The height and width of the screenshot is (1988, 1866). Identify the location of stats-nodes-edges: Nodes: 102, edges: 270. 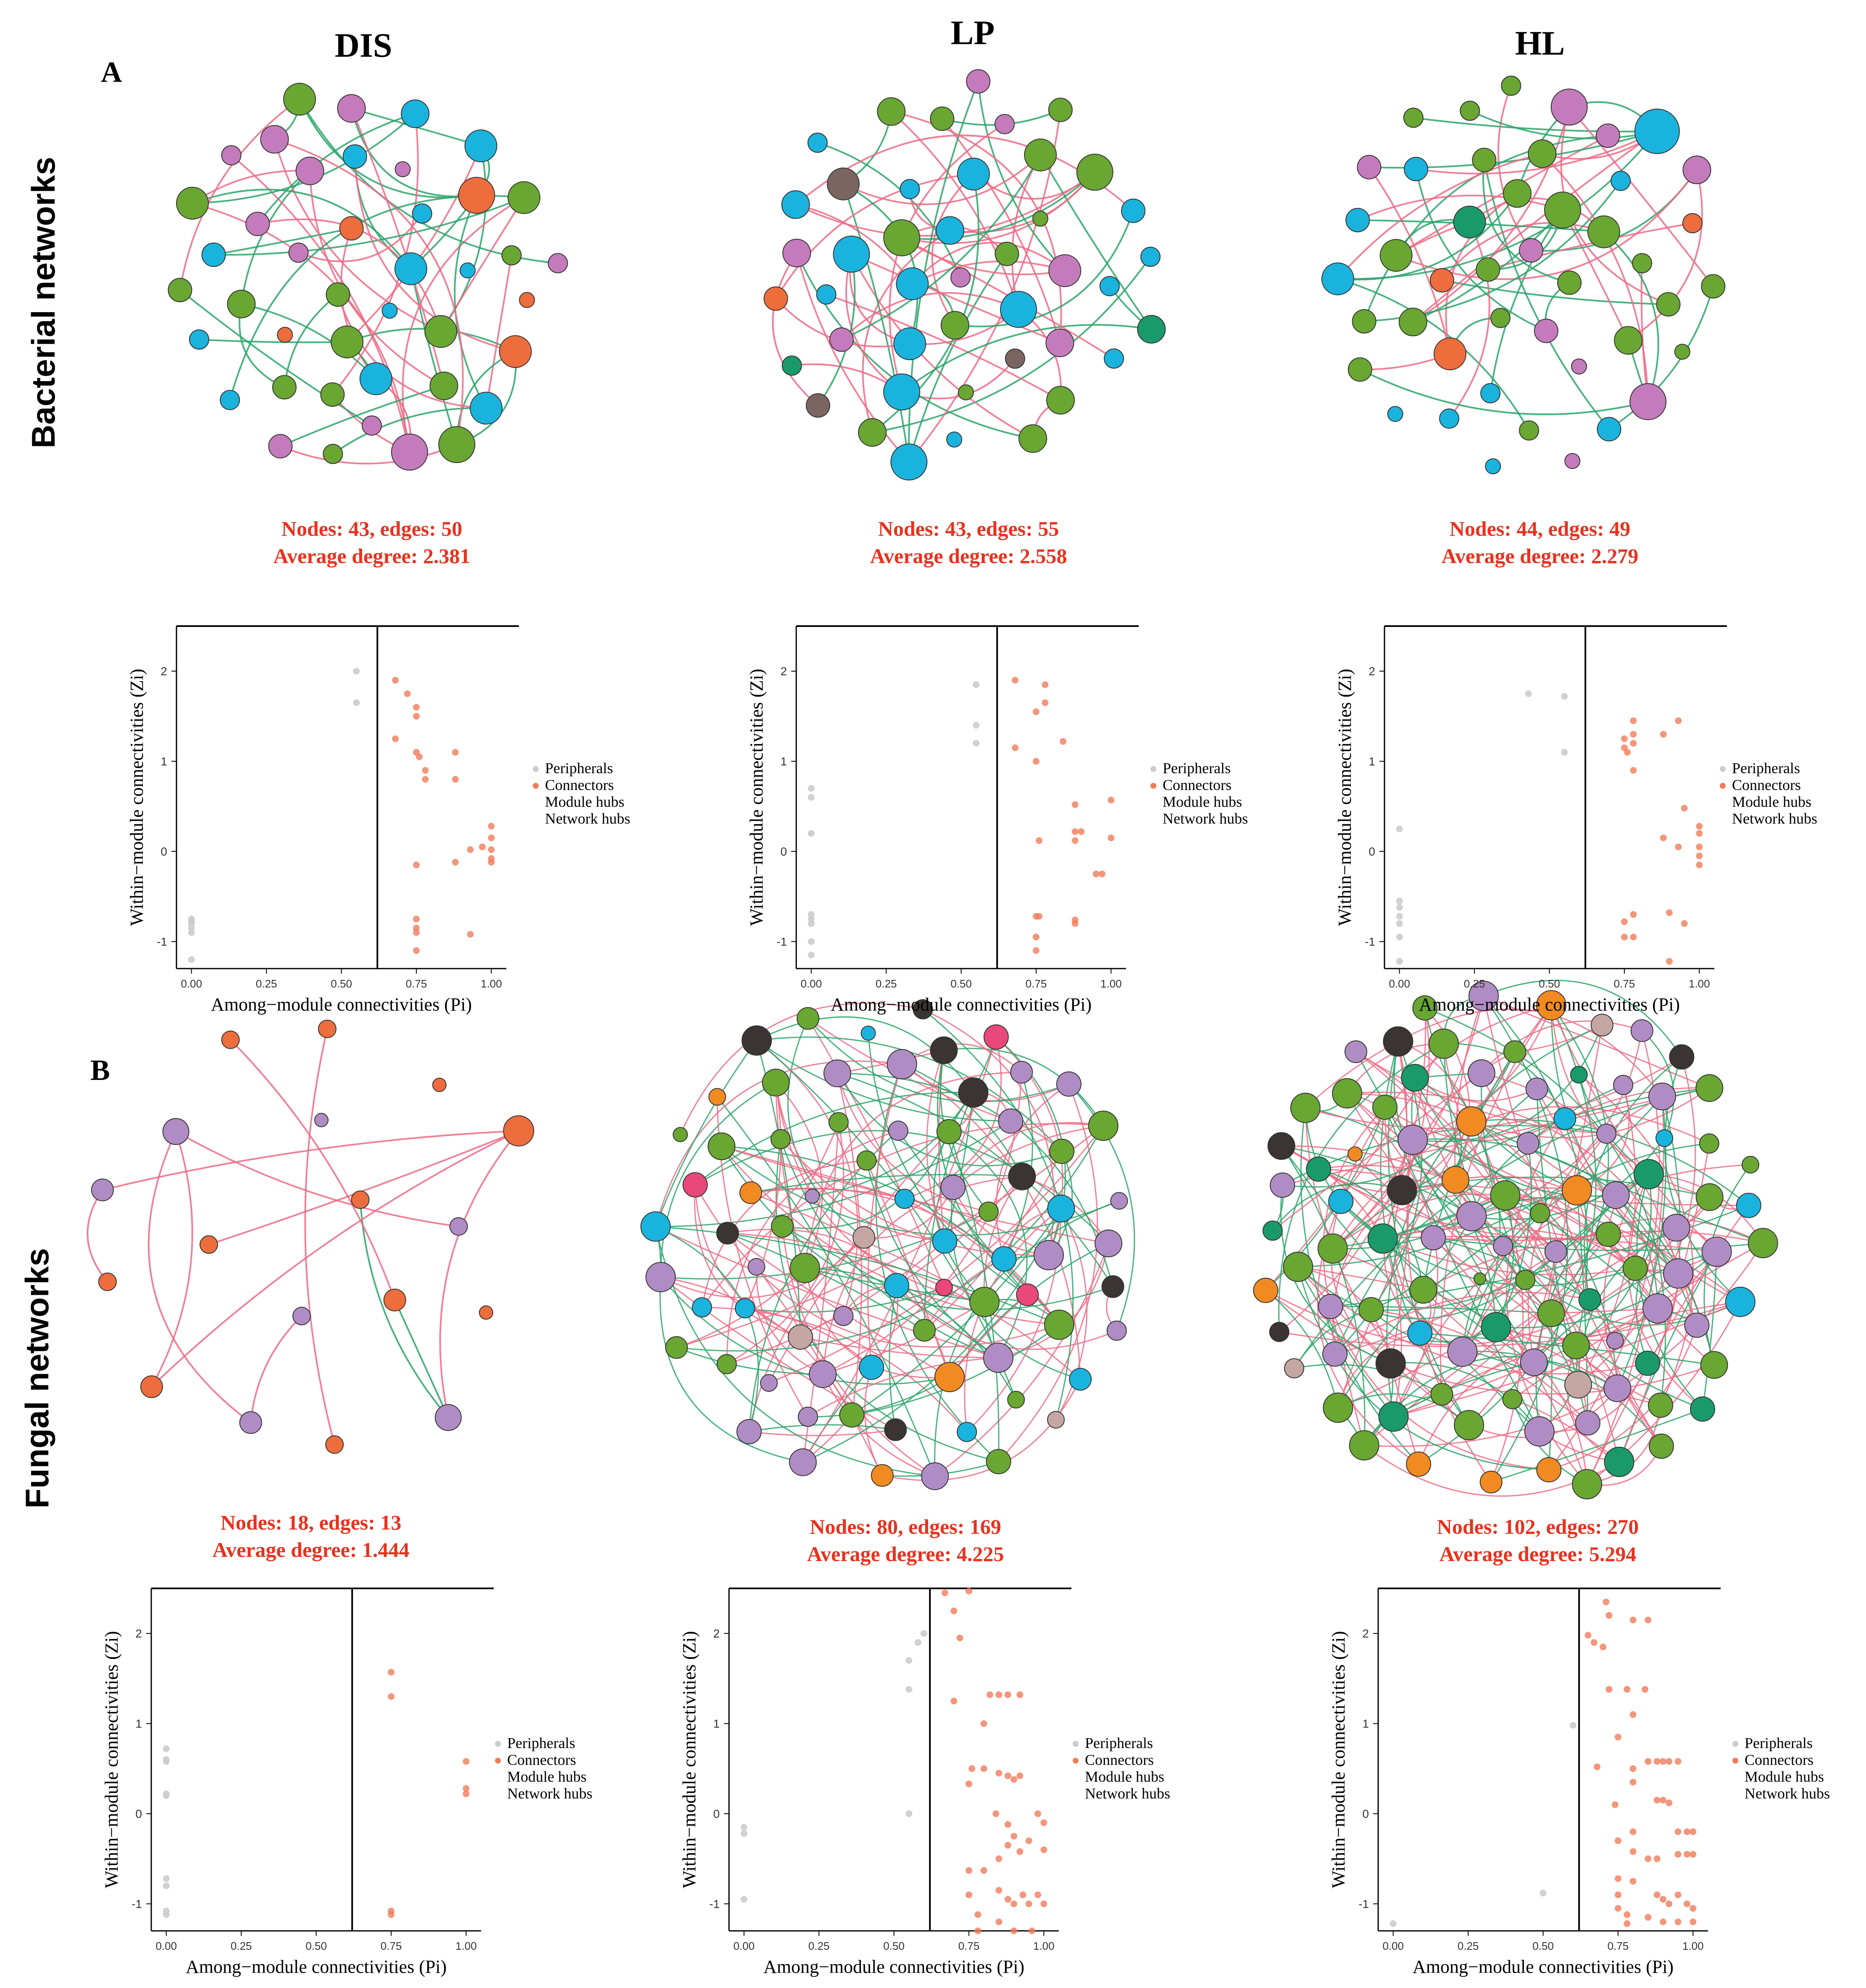
(1538, 1526).